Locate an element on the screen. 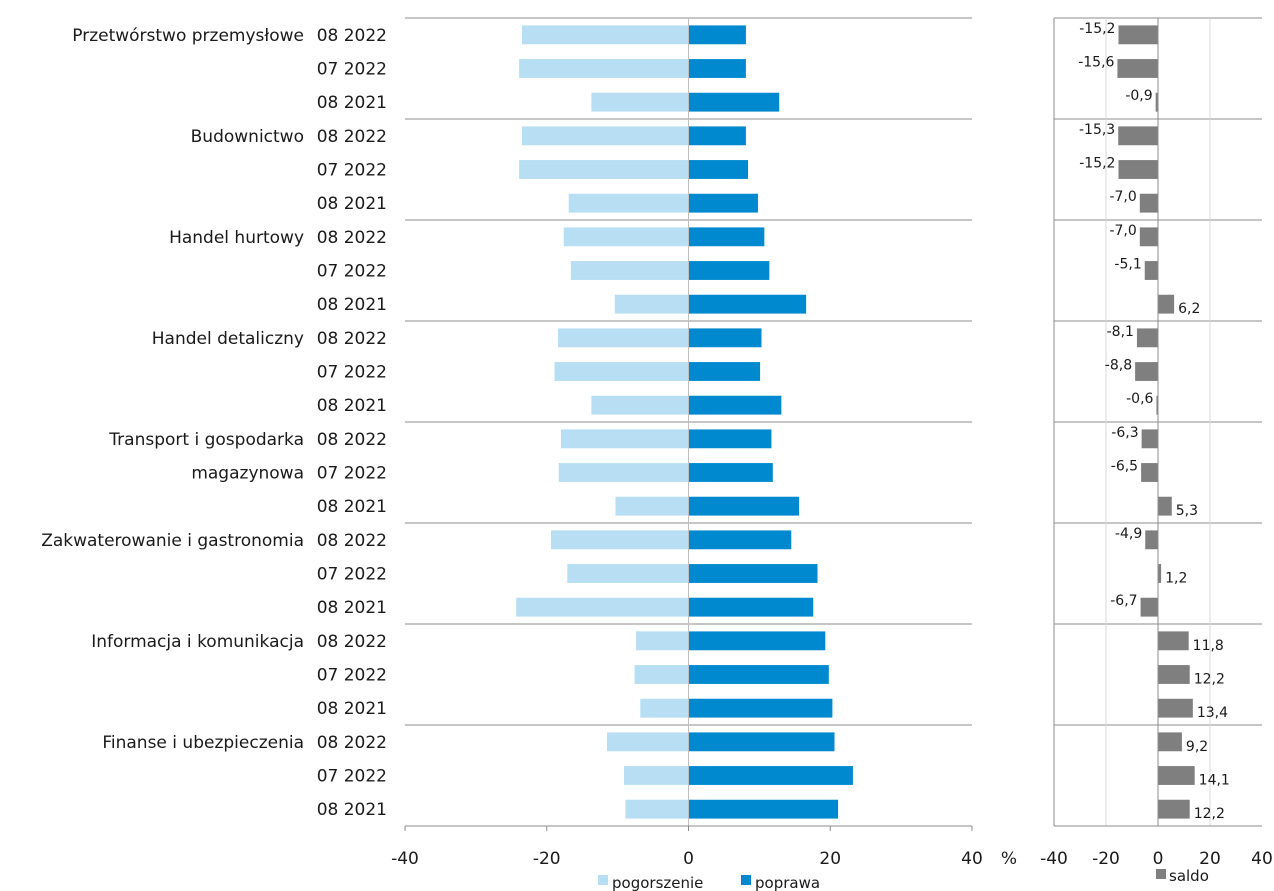 This screenshot has height=891, width=1274. x-tick-label: 20 is located at coordinates (830, 859).